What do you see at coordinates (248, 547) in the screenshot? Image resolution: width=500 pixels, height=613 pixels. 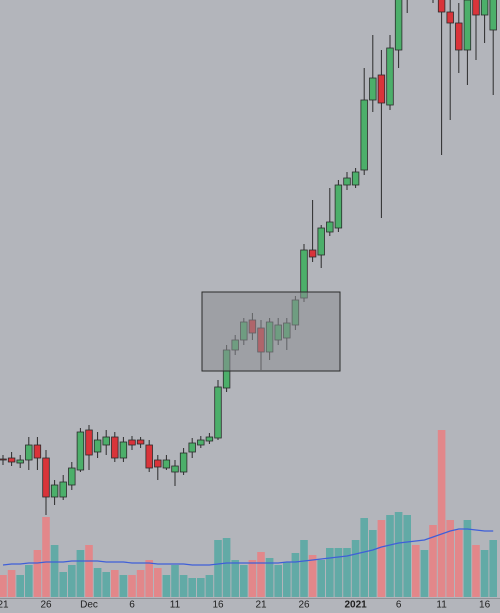 I see `ma-layer` at bounding box center [248, 547].